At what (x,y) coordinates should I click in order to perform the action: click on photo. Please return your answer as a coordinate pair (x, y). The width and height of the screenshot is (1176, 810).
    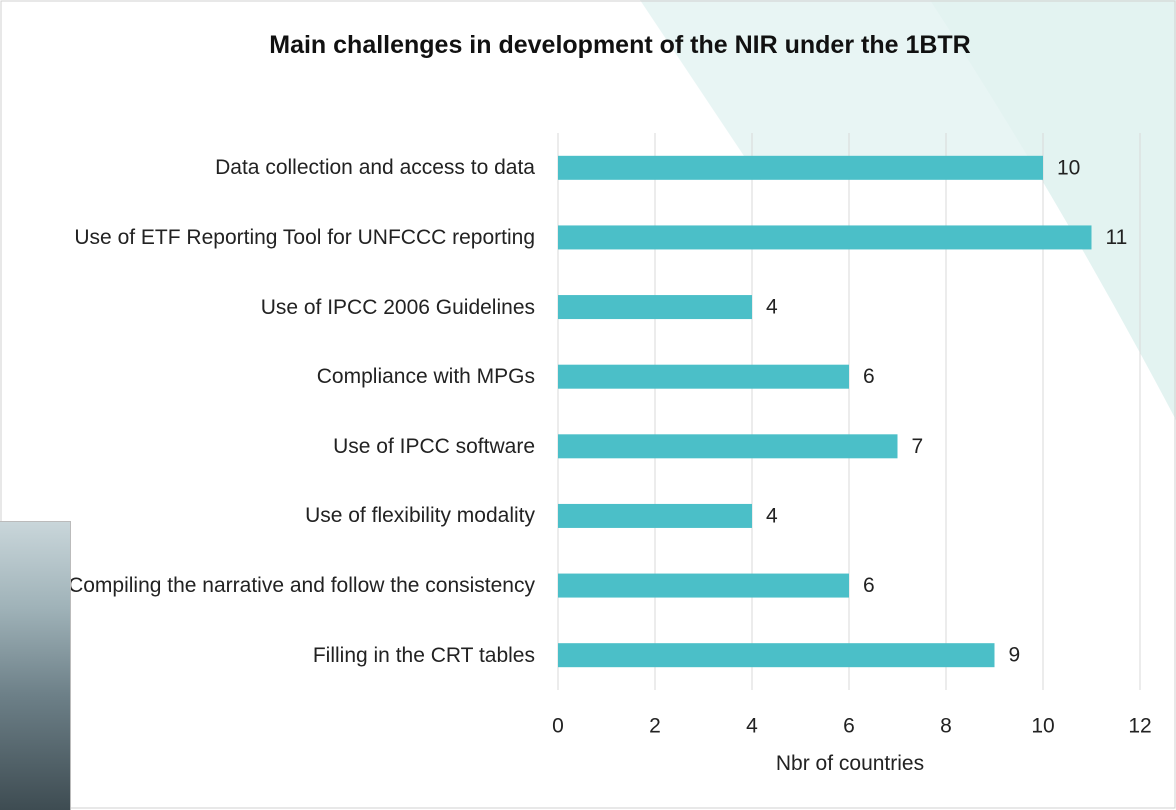
    Looking at the image, I should click on (35, 665).